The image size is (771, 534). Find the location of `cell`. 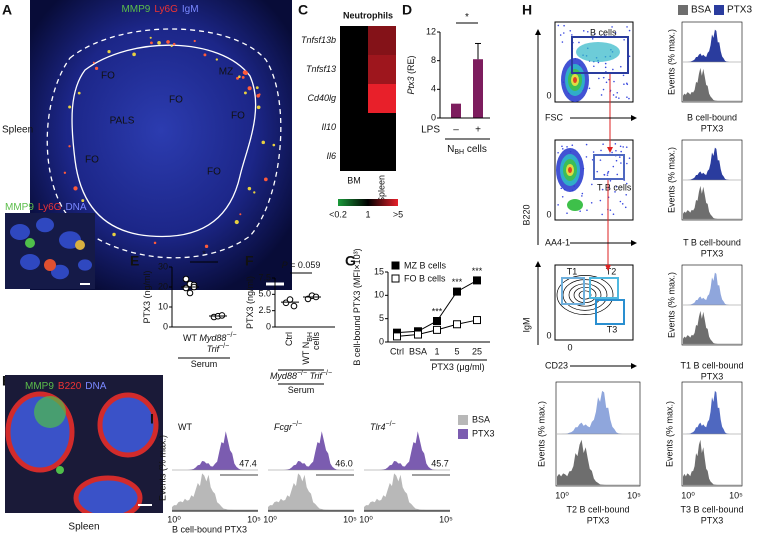

cell is located at coordinates (128, 425).